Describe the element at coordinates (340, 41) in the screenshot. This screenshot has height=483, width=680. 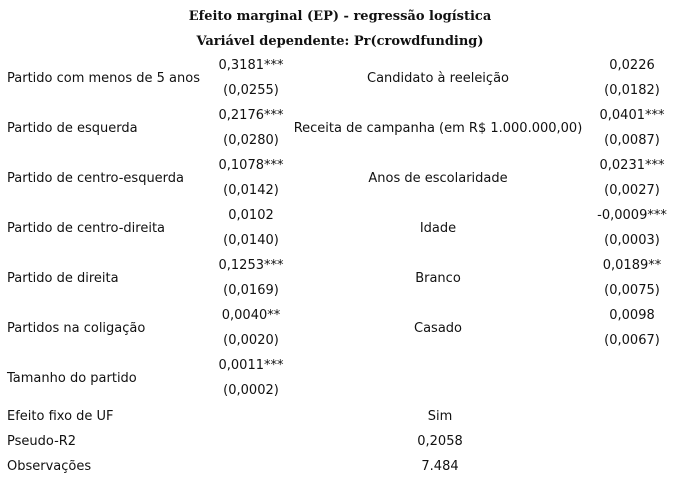
I see `table-subtitle: Variável dependente: Pr(crowdfunding)` at that location.